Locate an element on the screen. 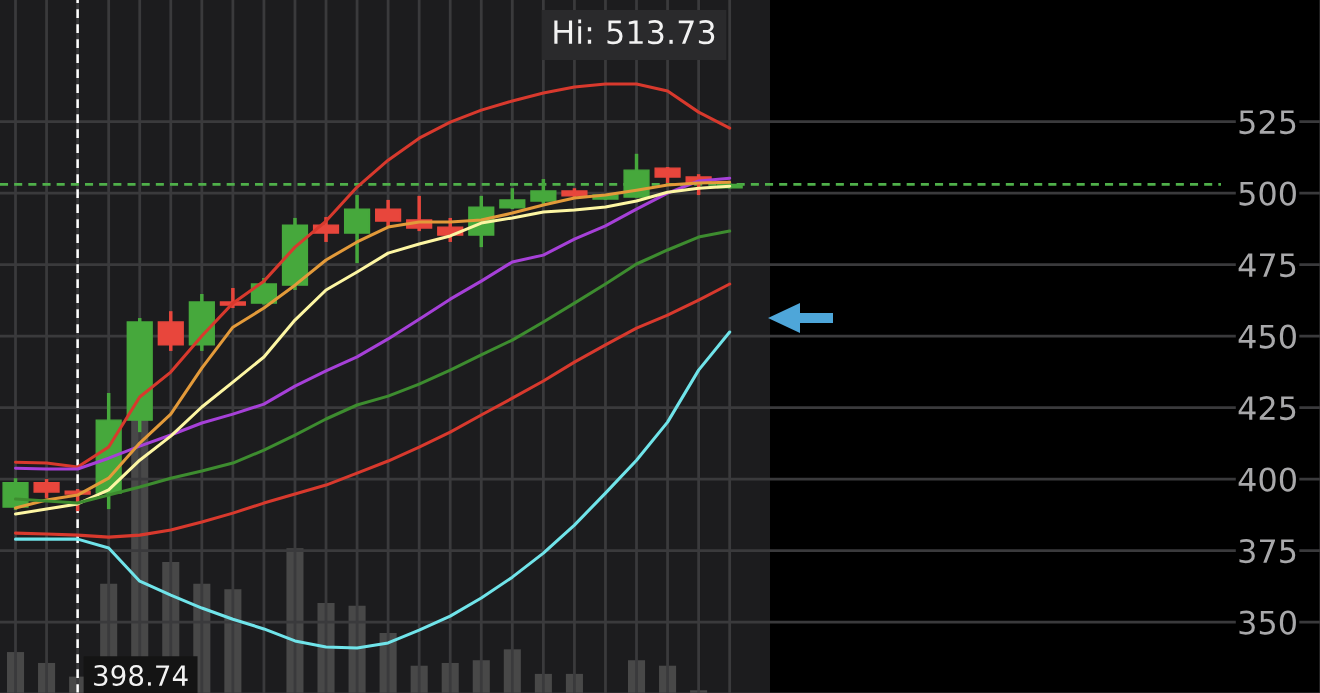  y-tick-label: 450 is located at coordinates (1267, 336).